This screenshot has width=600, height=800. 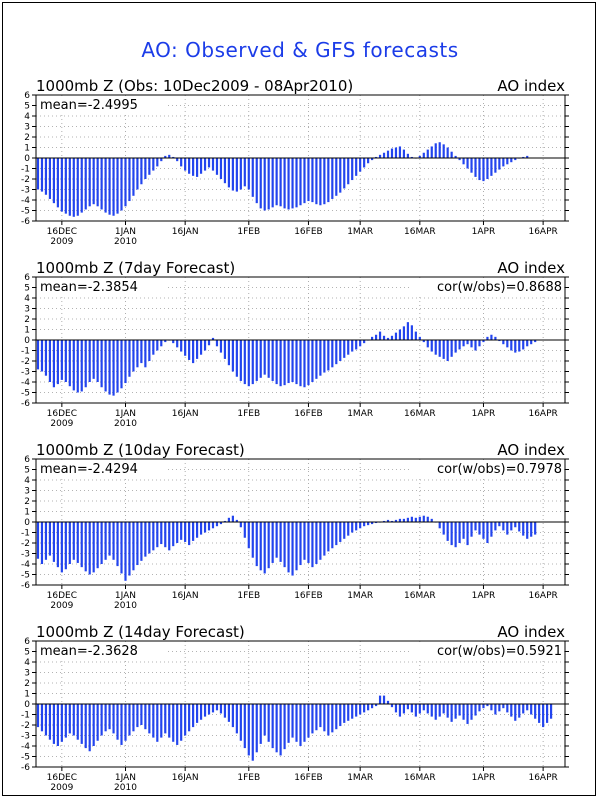 I want to click on x-tick-label: 16JAN, so click(x=185, y=778).